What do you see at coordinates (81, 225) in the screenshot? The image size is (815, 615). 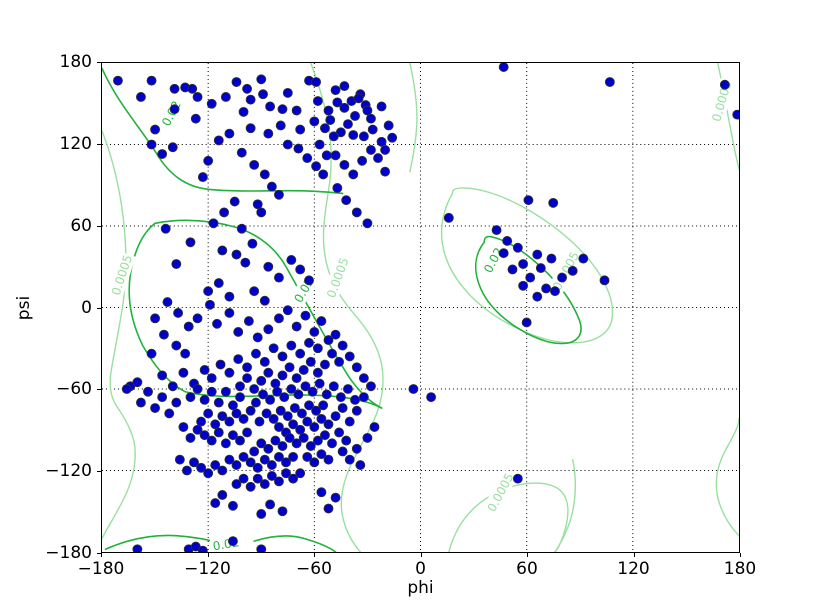 I see `y-tick-label: 60` at bounding box center [81, 225].